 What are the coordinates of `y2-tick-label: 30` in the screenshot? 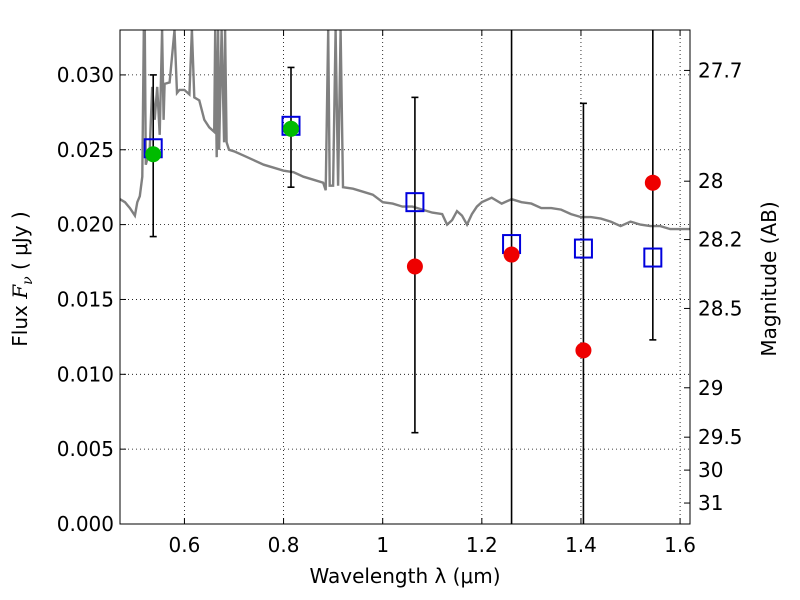 It's located at (710, 470).